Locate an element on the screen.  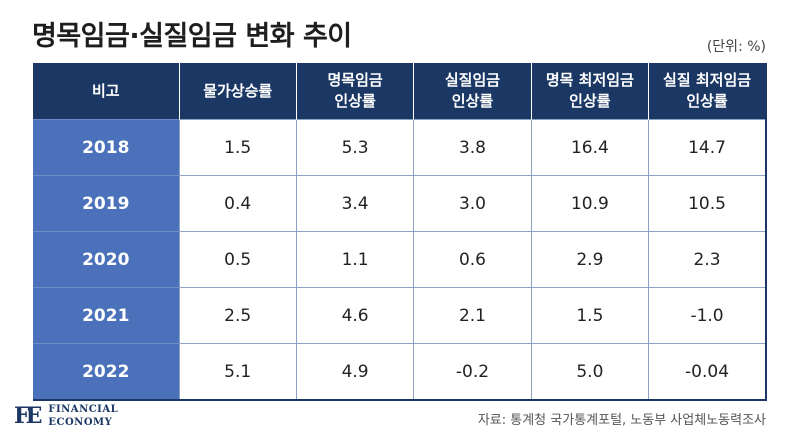
table-row: 2020 0.5 1.1 0.6 2.9 2.3 is located at coordinates (399, 259).